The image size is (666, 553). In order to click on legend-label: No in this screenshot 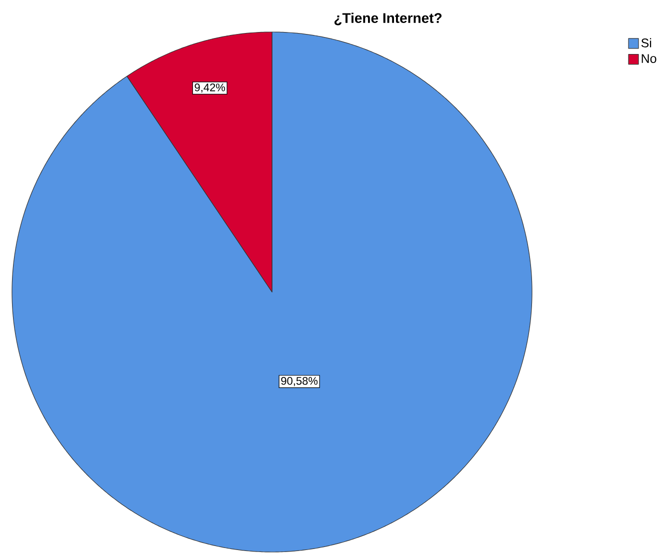, I will do `click(649, 58)`.